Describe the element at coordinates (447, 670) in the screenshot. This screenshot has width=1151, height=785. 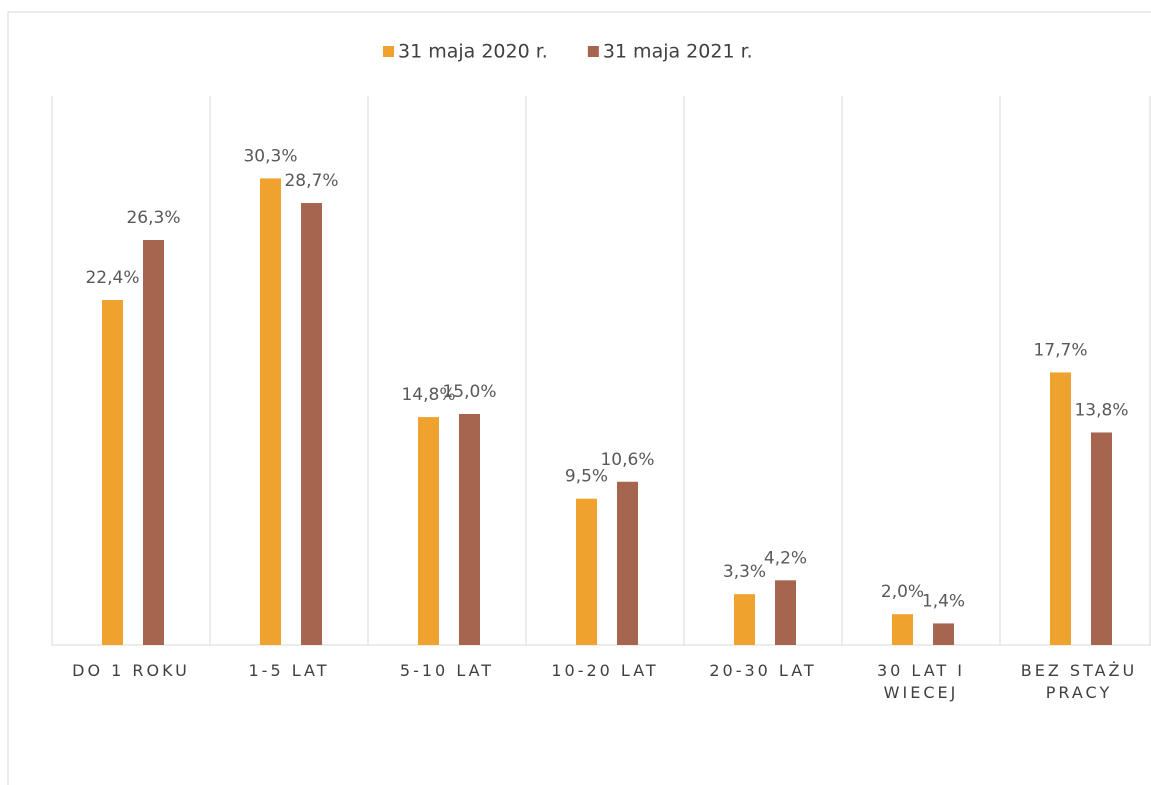
I see `x-tick-label: 5-10 LAT` at that location.